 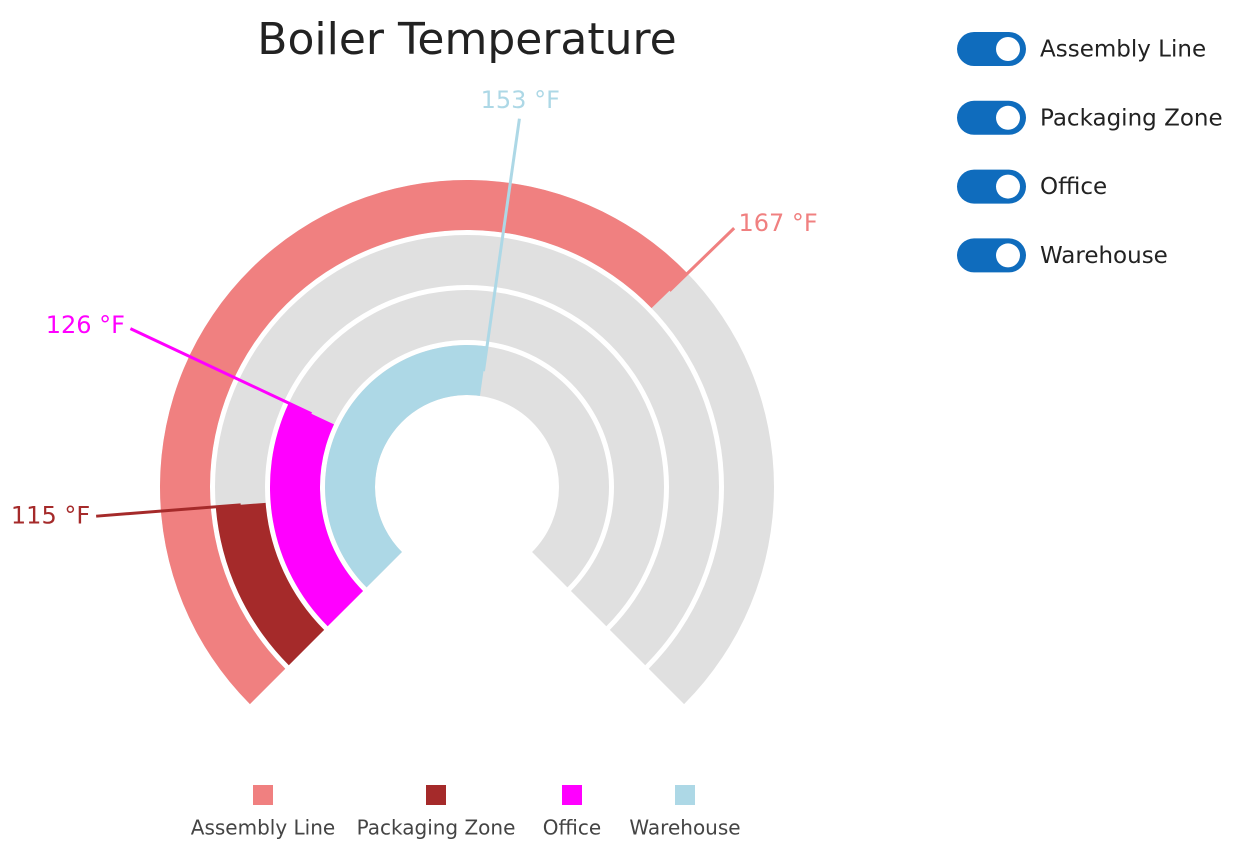 I want to click on track, so click(x=467, y=458).